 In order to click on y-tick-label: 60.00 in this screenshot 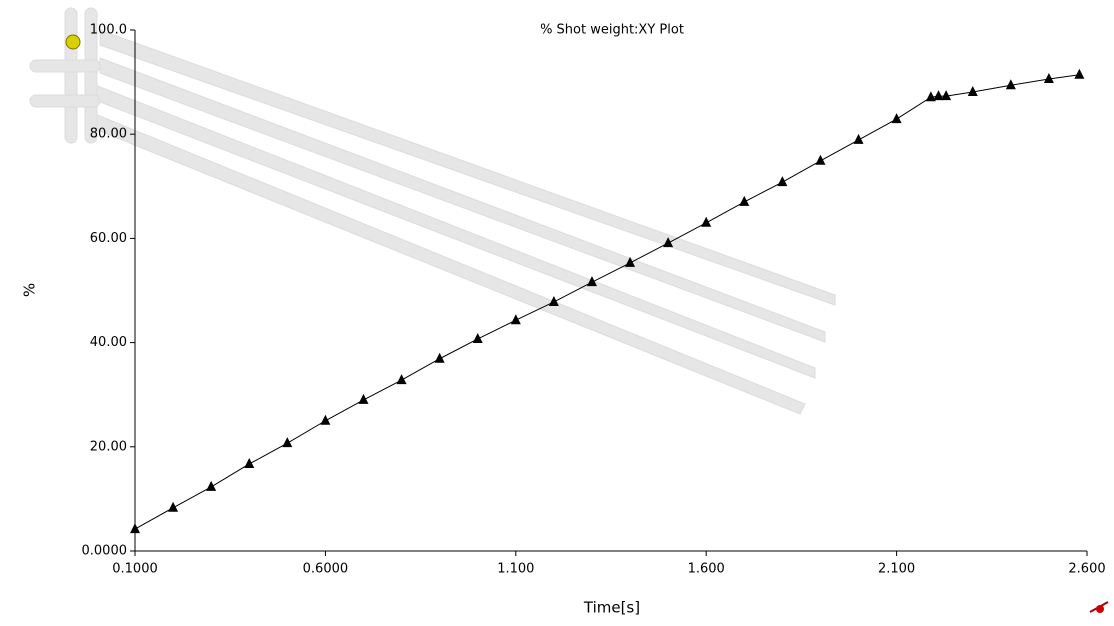, I will do `click(108, 238)`.